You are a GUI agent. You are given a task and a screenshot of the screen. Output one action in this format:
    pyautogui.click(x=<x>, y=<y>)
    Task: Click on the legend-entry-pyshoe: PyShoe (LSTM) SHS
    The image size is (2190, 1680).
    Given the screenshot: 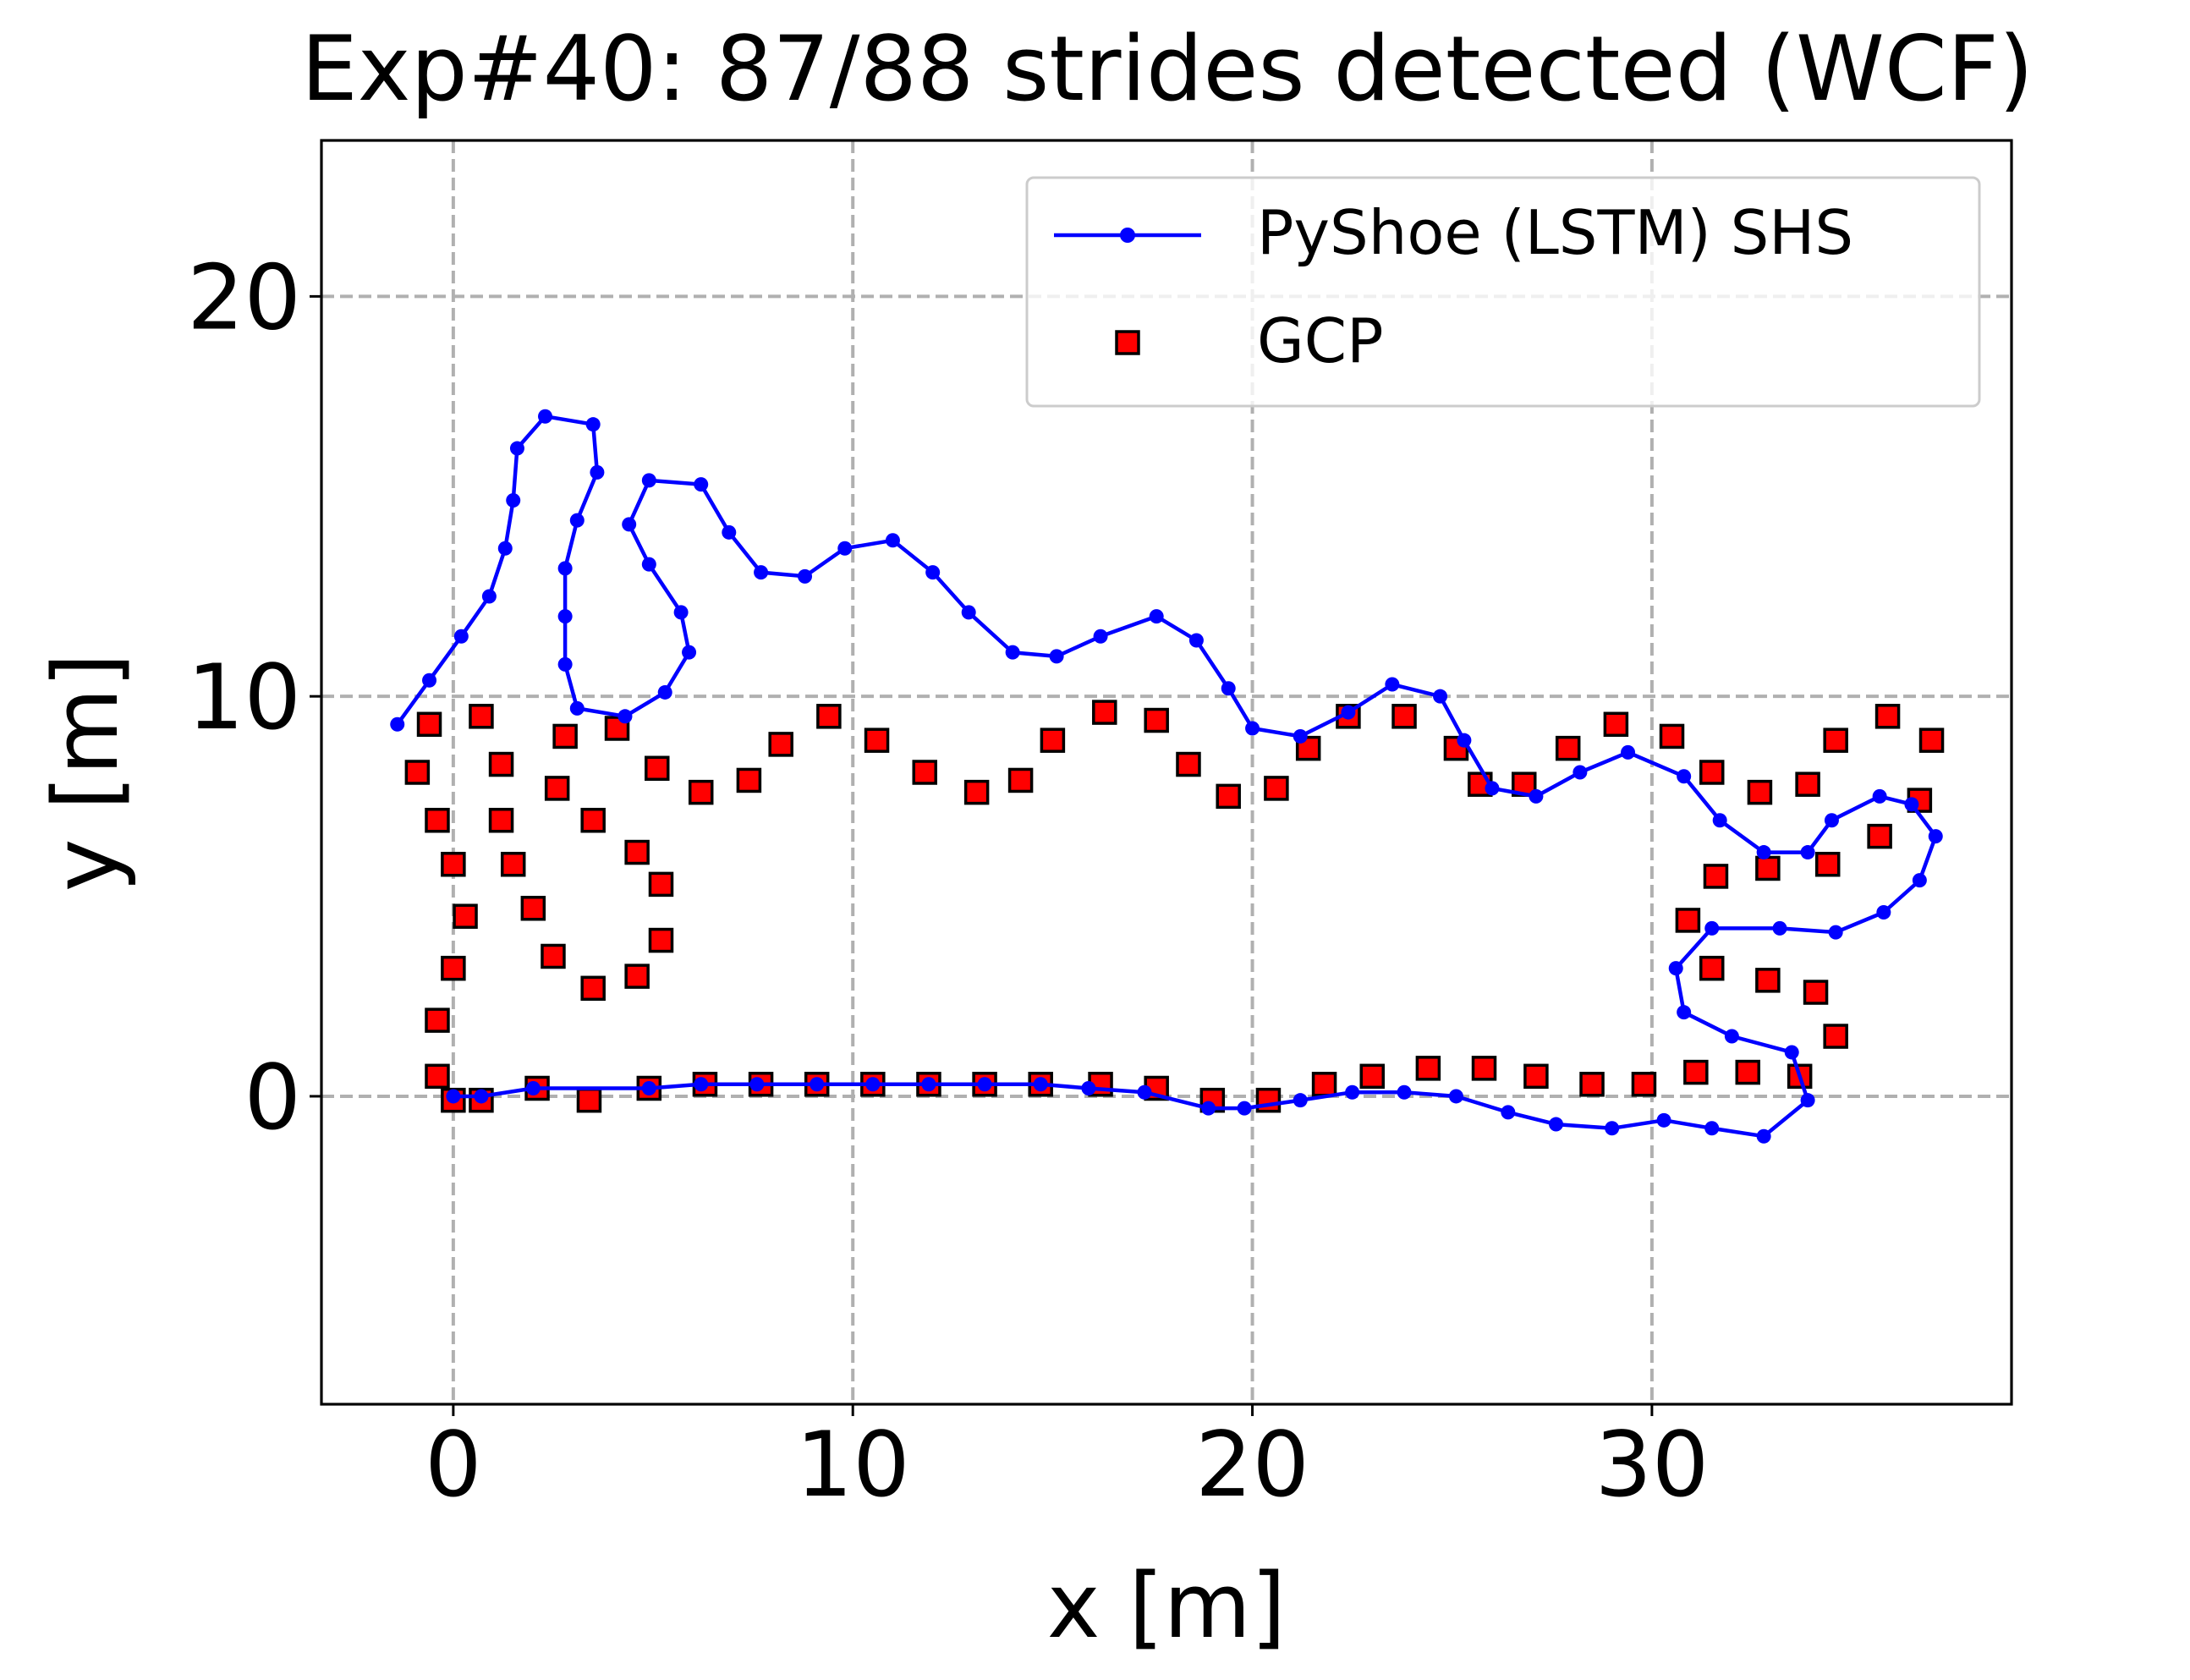 What is the action you would take?
    pyautogui.click(x=1453, y=232)
    